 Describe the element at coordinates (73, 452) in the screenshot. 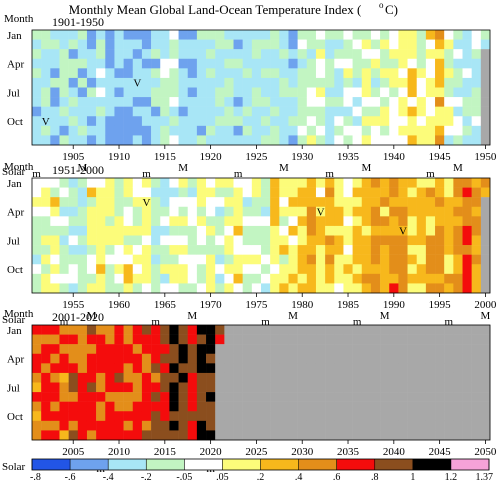

I see `year-tick-label: 2005` at that location.